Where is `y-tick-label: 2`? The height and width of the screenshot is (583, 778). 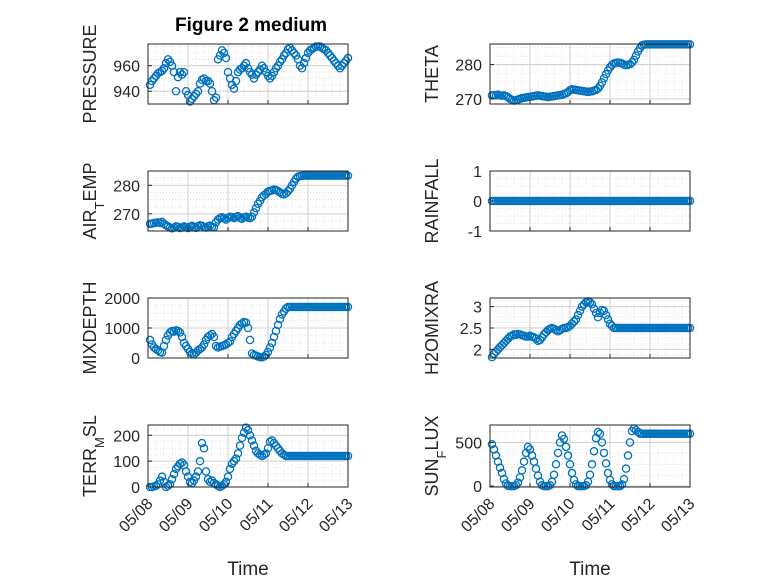 y-tick-label: 2 is located at coordinates (477, 350).